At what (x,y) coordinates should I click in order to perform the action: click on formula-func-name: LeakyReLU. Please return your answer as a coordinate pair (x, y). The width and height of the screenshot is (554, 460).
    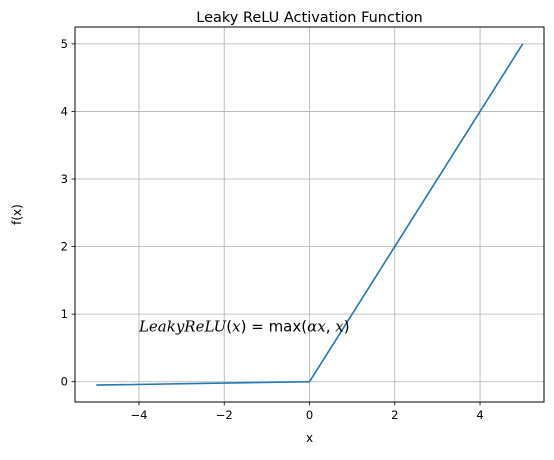
    Looking at the image, I should click on (183, 326).